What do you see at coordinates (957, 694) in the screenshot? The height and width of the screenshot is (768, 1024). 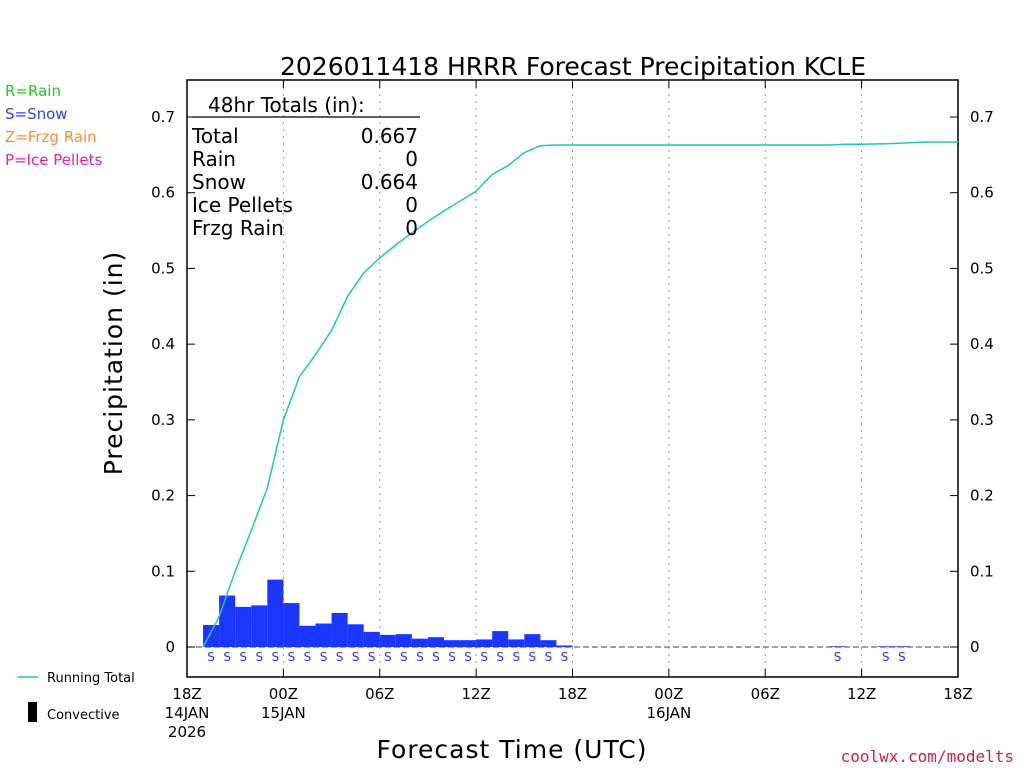 I see `xtick-label-8: 18Z` at bounding box center [957, 694].